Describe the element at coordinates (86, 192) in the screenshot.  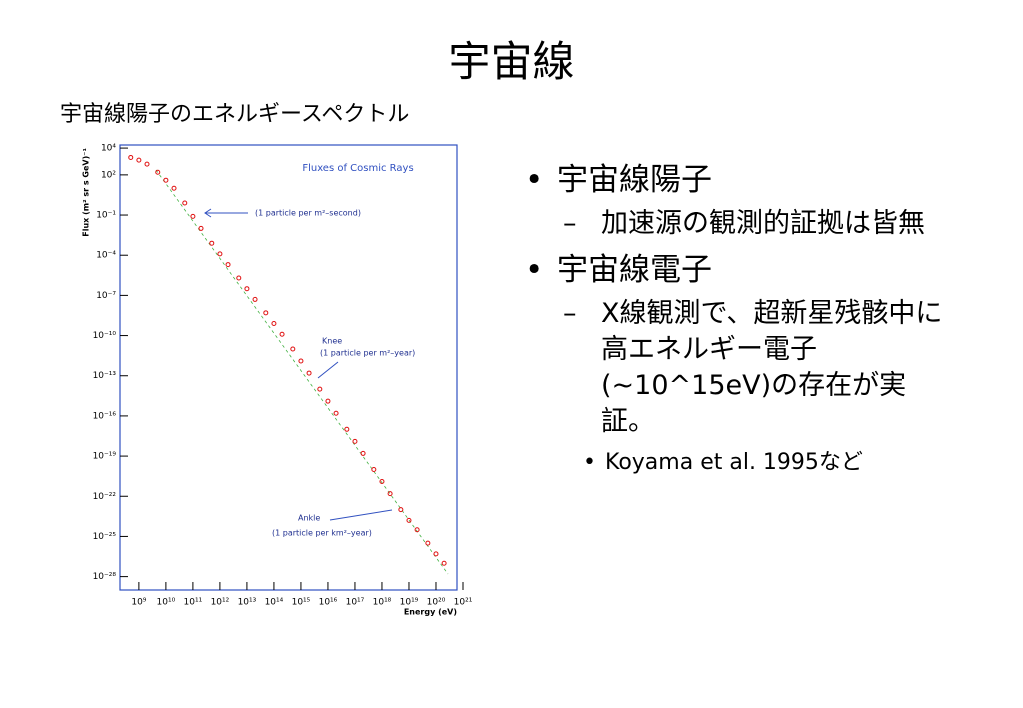
I see `y-axis-label: Flux (m² sr s GeV)⁻¹` at that location.